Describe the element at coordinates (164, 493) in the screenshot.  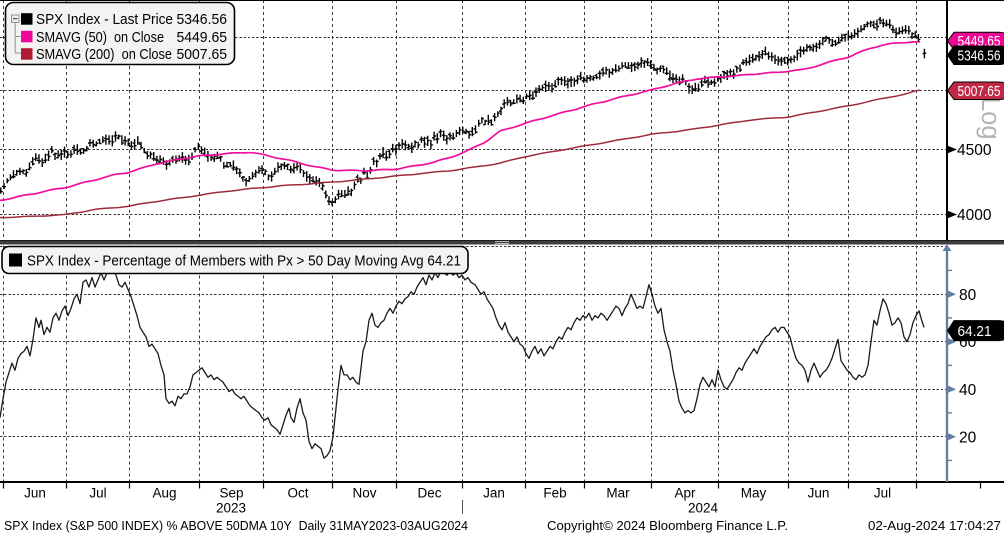
I see `svg-text: Aug` at that location.